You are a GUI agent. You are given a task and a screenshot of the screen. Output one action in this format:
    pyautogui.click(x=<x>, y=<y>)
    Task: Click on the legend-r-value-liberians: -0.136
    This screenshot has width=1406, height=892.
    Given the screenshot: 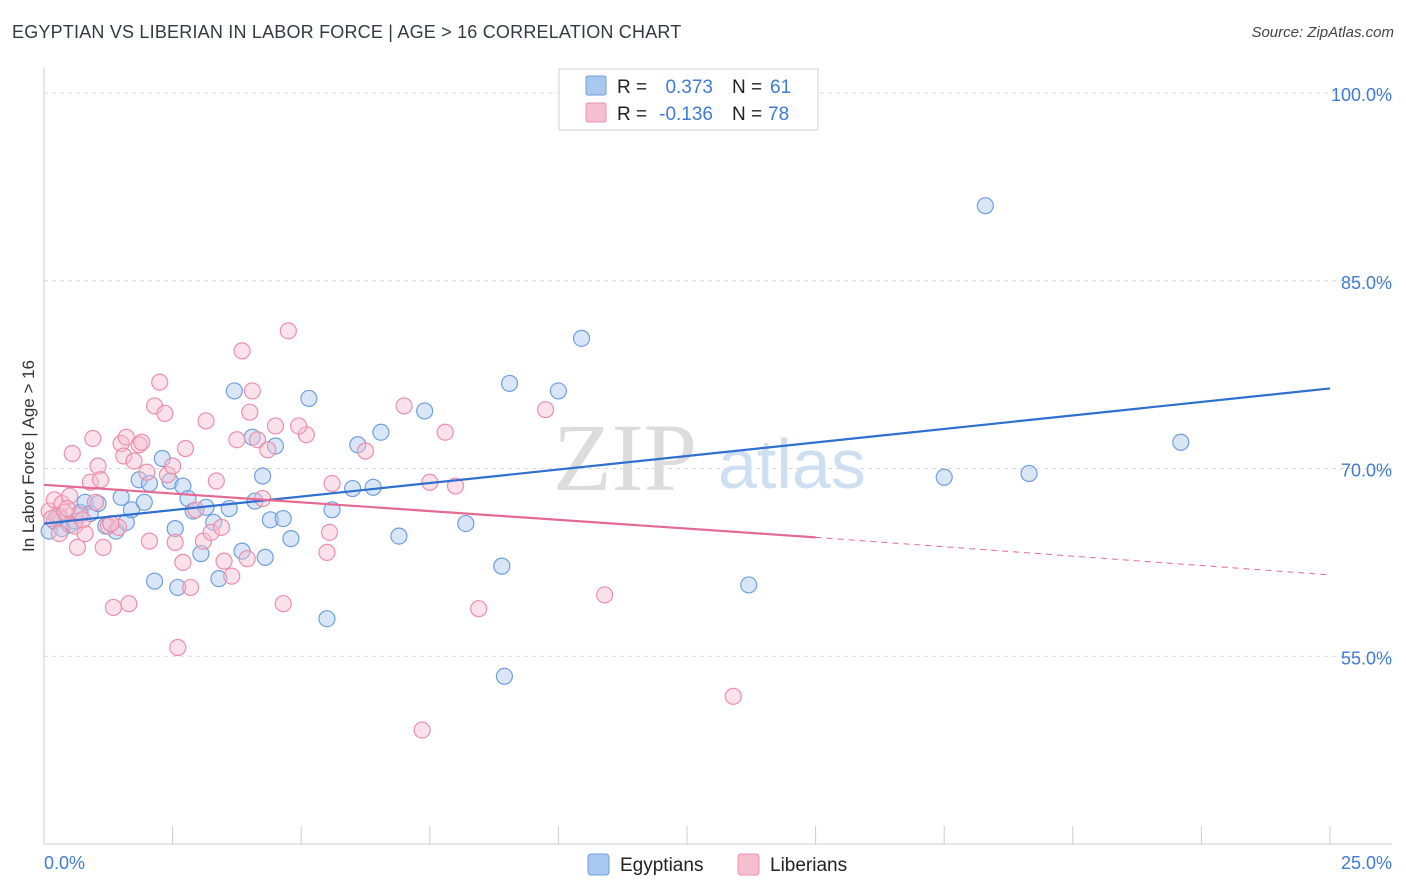 What is the action you would take?
    pyautogui.click(x=686, y=114)
    